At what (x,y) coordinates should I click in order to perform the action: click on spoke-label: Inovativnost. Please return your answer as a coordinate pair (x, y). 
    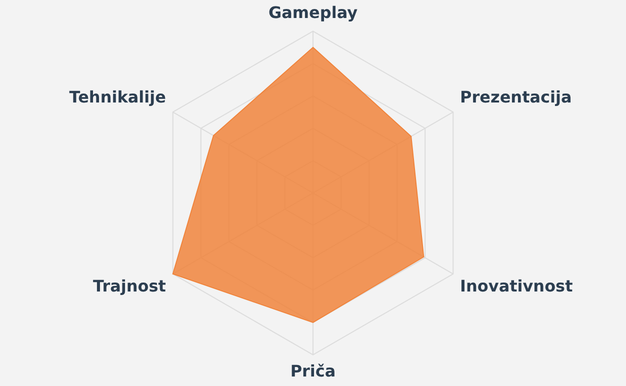
    Looking at the image, I should click on (517, 286).